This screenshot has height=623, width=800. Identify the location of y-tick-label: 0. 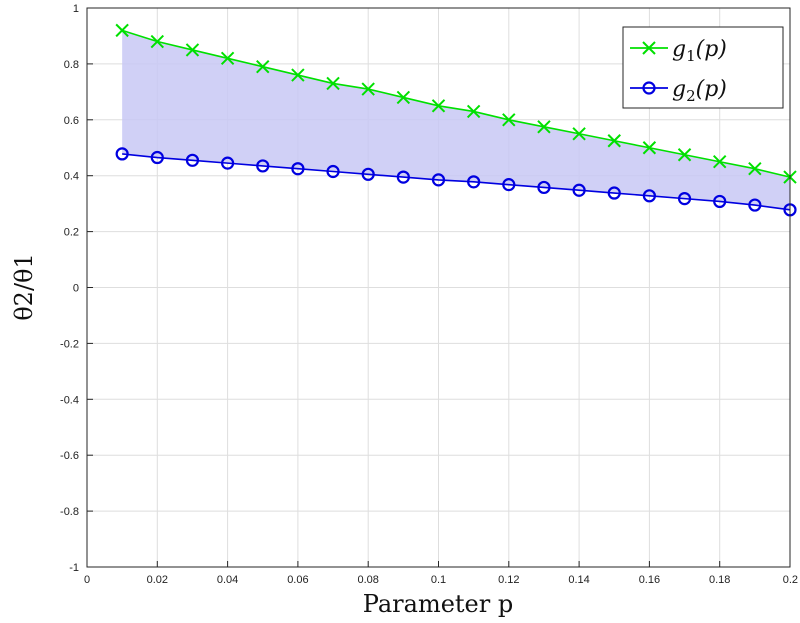
(76, 289).